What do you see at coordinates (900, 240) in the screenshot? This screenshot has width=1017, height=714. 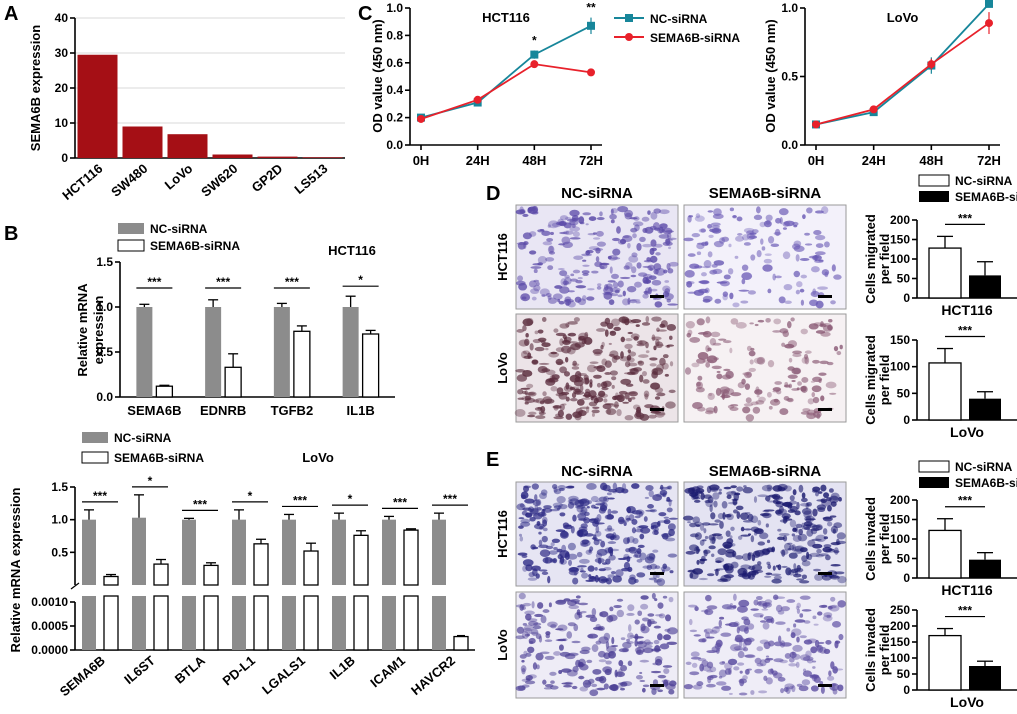 I see `small-y-axis-tick-label: 150` at bounding box center [900, 240].